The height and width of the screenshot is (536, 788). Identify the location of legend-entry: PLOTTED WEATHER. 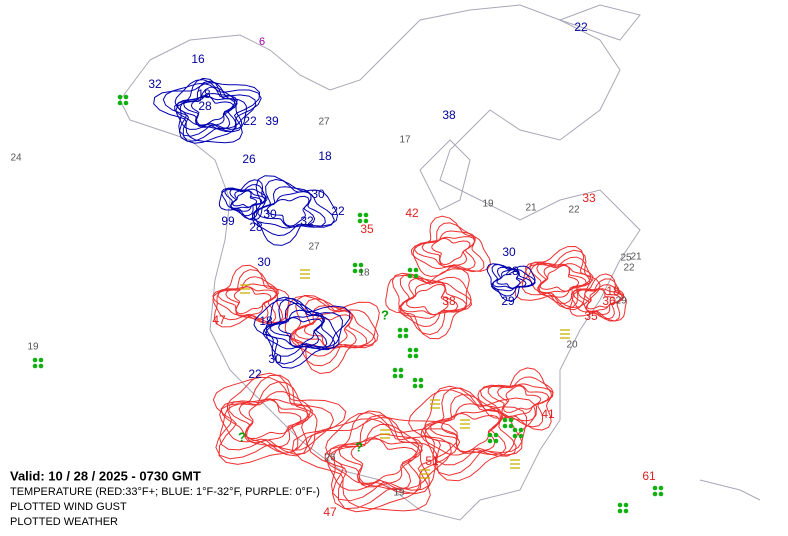
(64, 522).